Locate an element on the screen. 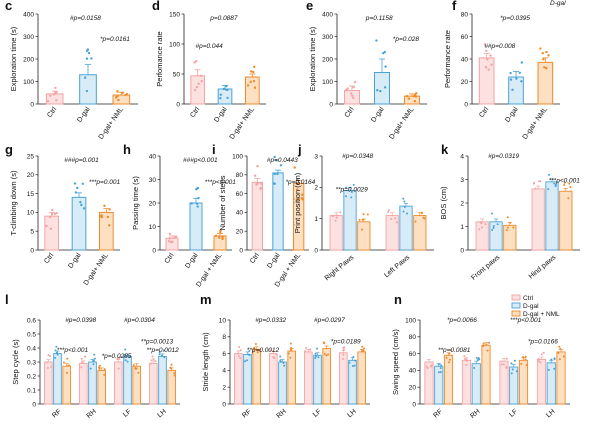 This screenshot has width=600, height=435. significance-label: ###p=0.001 is located at coordinates (81, 160).